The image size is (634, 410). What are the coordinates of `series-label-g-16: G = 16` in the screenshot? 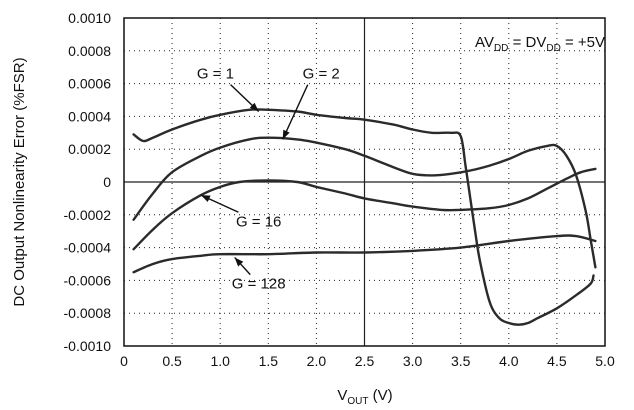 It's located at (258, 221).